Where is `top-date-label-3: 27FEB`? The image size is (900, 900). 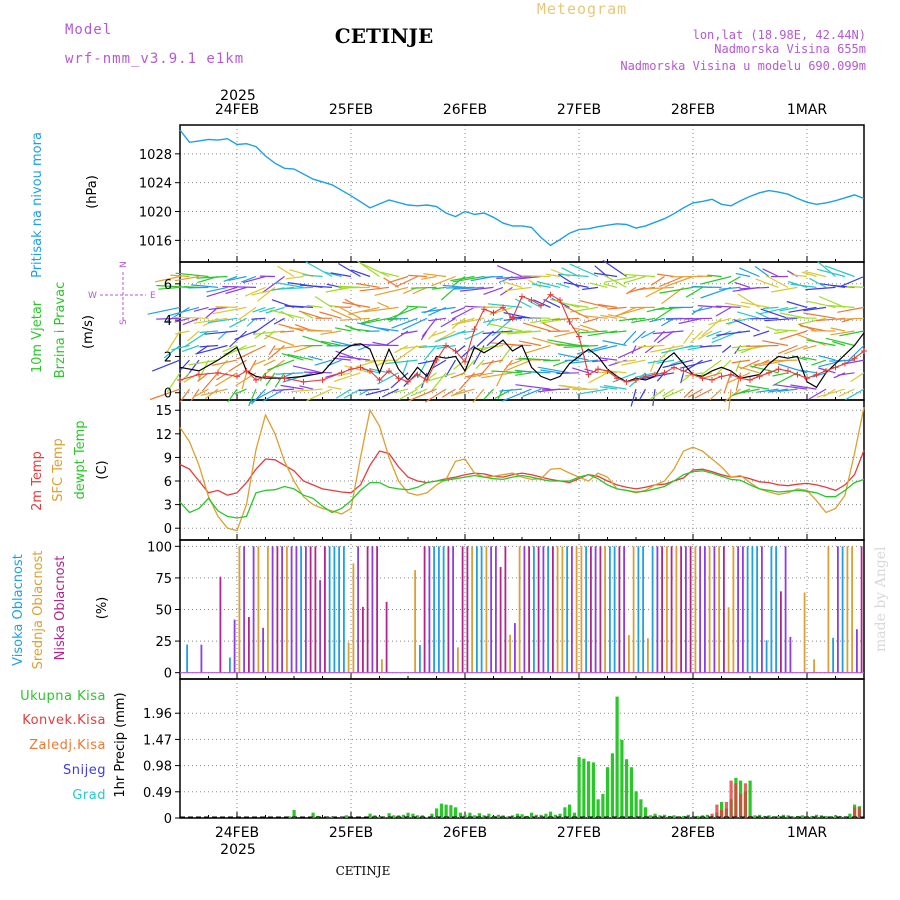
top-date-label-3: 27FEB is located at coordinates (579, 110).